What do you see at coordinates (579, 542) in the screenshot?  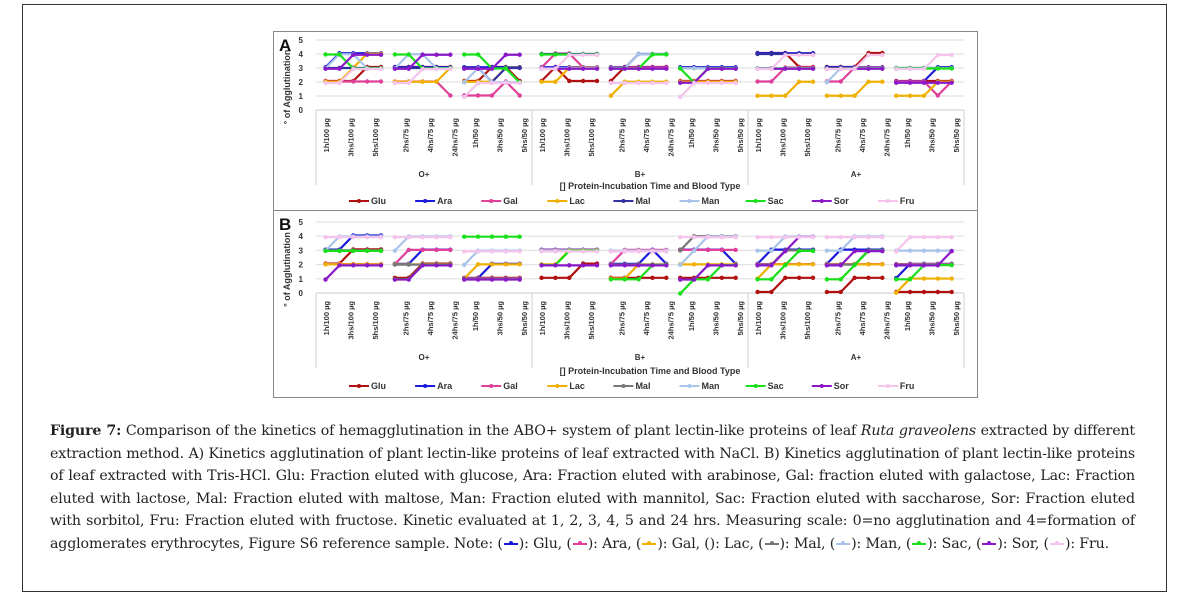 I see `legend-swatch-icon` at bounding box center [579, 542].